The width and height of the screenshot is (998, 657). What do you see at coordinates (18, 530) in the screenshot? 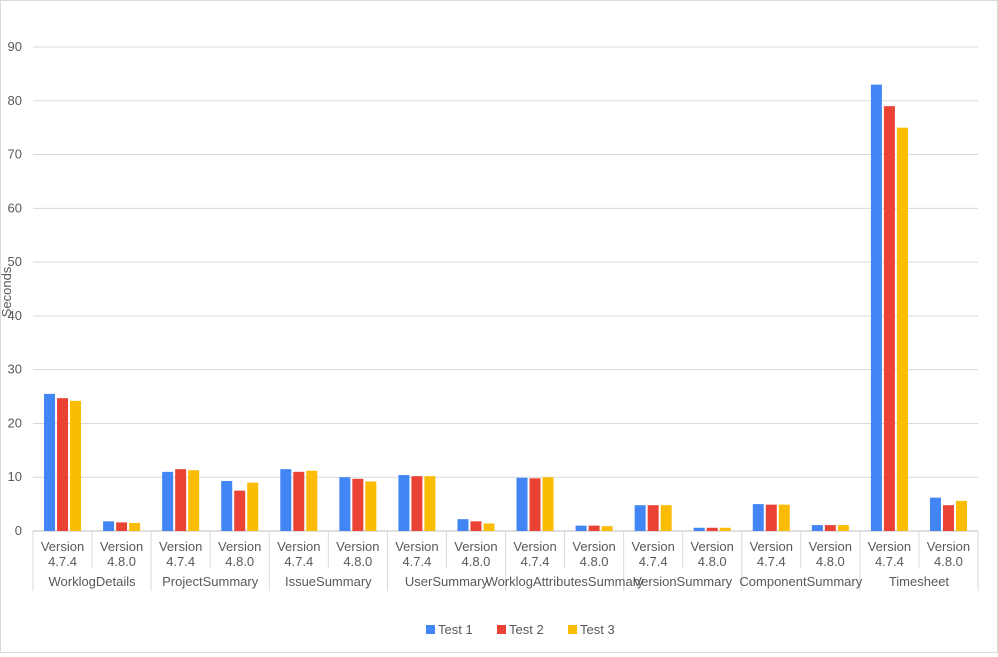
I see `y-tick-label: 0` at bounding box center [18, 530].